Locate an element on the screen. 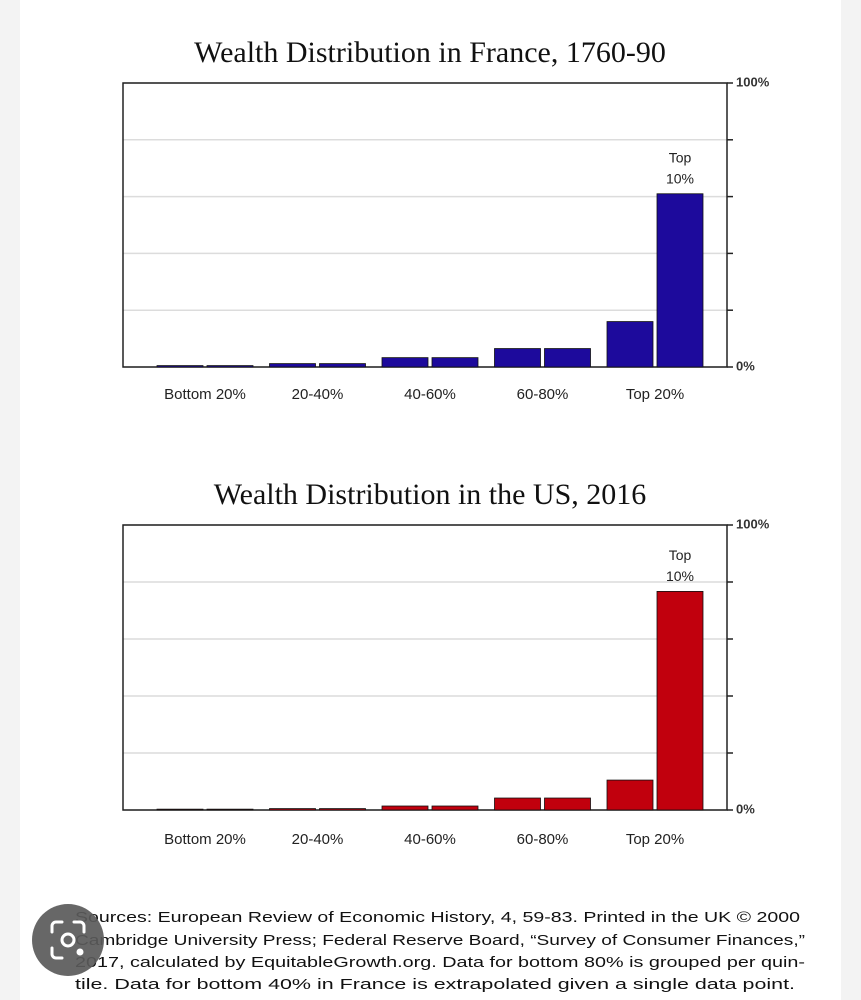 The image size is (861, 1000). lens-icon is located at coordinates (68, 940).